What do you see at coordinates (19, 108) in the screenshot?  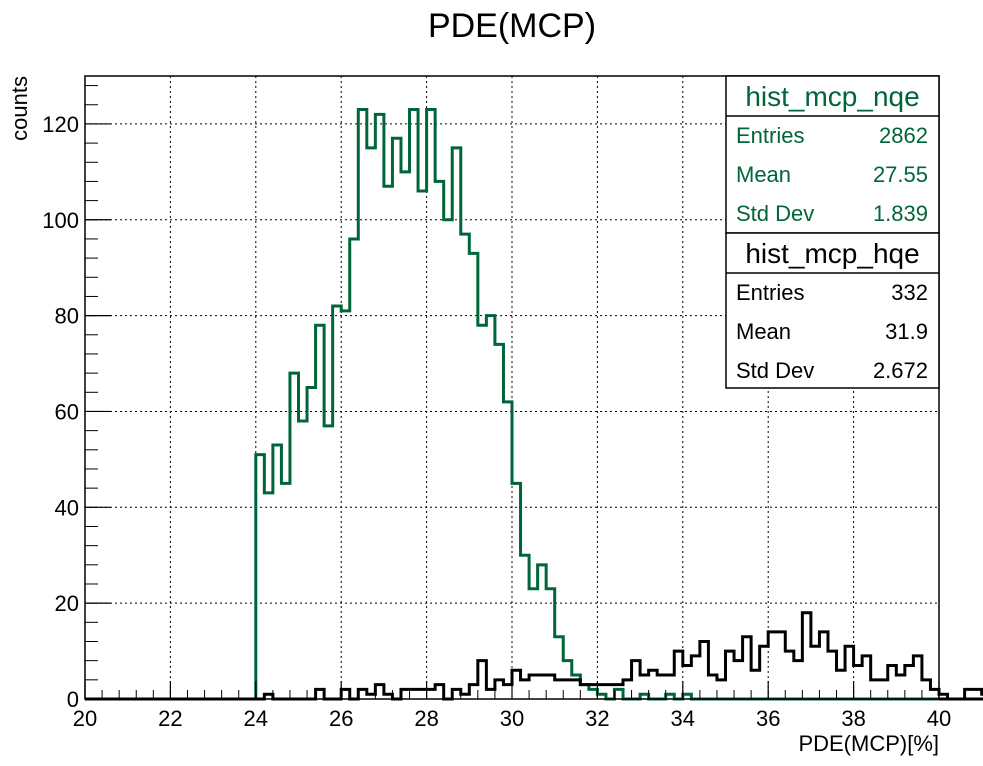 I see `y-axis-label: counts` at bounding box center [19, 108].